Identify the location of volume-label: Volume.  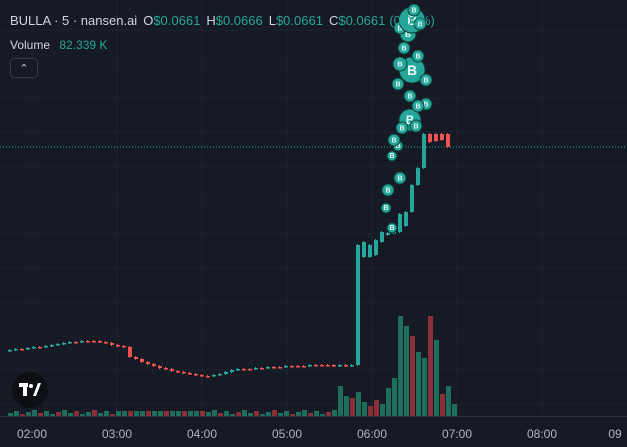
(30, 45).